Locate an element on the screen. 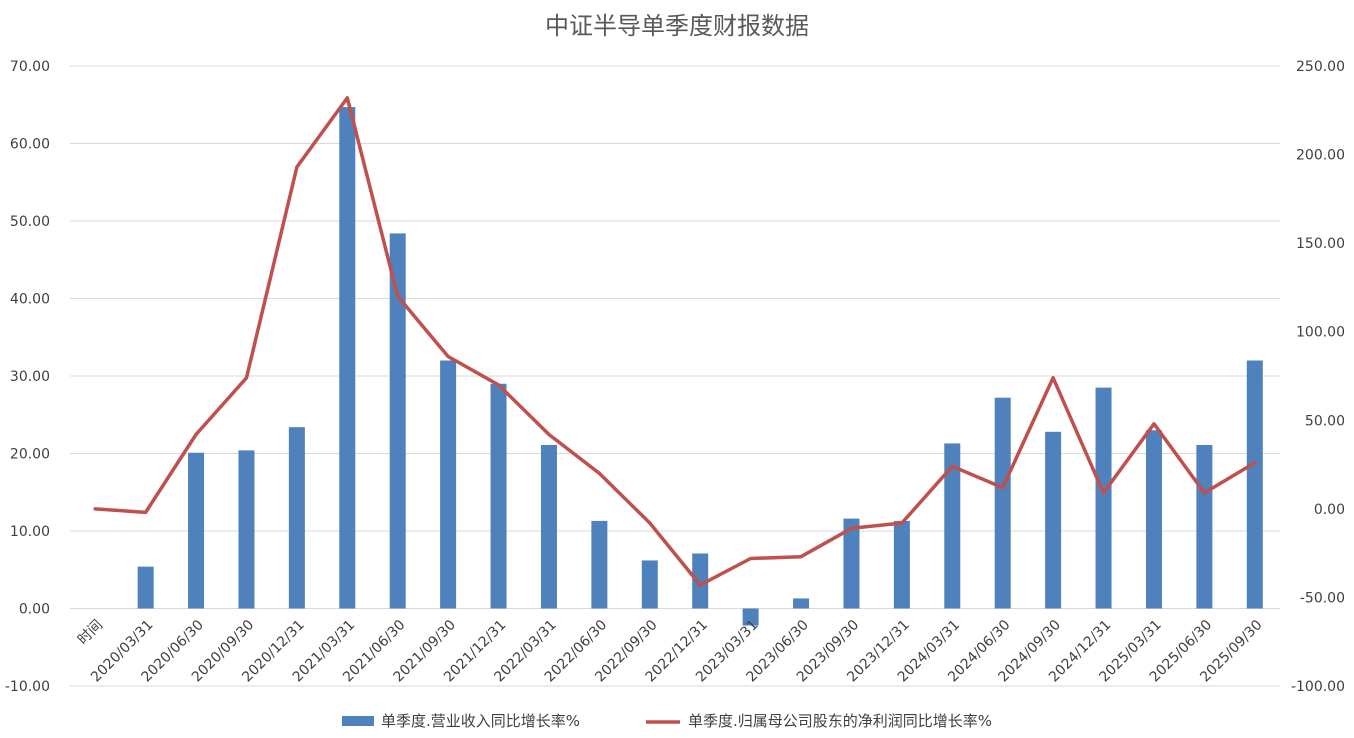  left-axis-tick-label: 70.00 is located at coordinates (30, 67).